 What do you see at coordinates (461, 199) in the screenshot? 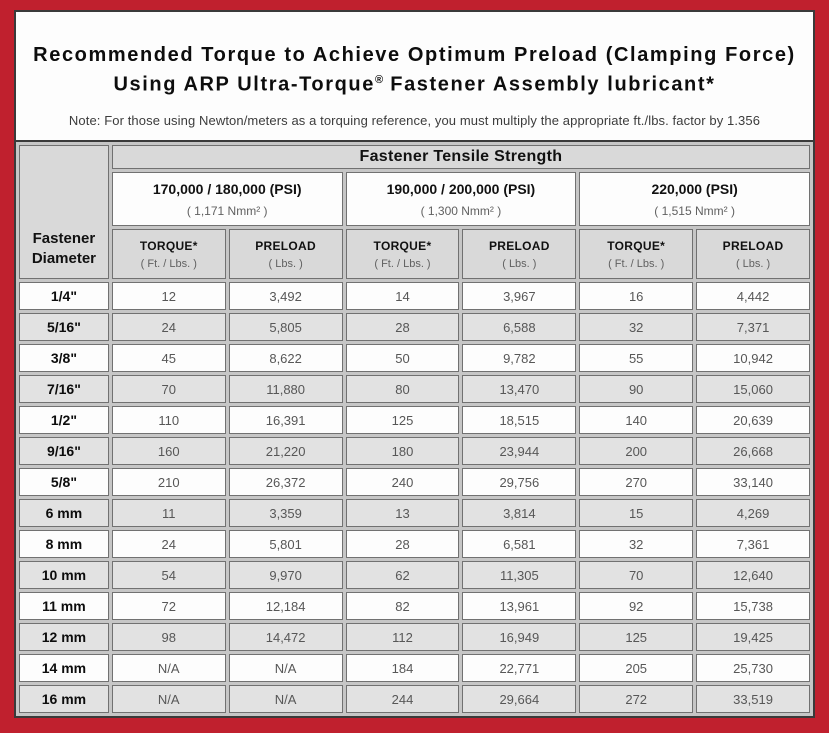
I see `psi-group-190-200: 190,000 / 200,000 (PSI) ( 1,300 Nmm² )` at bounding box center [461, 199].